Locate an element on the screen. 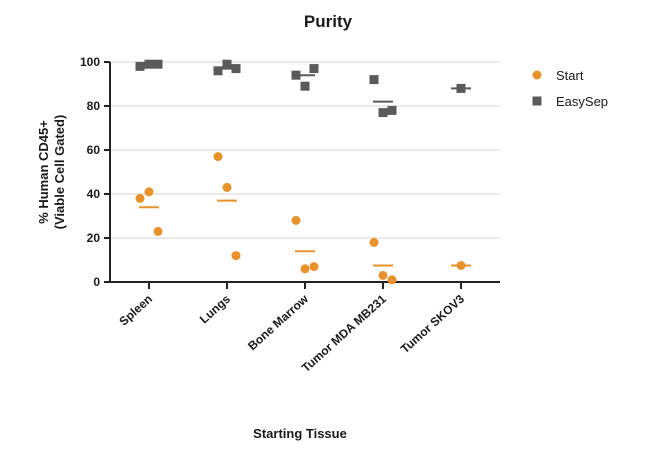 The height and width of the screenshot is (450, 661). legend-label: Start is located at coordinates (570, 75).